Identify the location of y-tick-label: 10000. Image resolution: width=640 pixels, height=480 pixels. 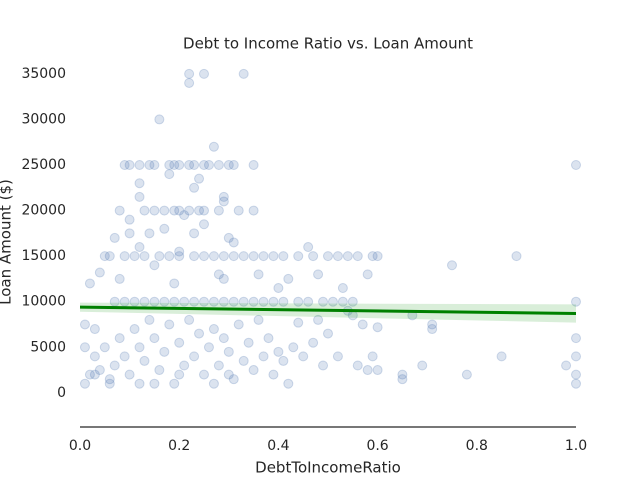
(43, 302).